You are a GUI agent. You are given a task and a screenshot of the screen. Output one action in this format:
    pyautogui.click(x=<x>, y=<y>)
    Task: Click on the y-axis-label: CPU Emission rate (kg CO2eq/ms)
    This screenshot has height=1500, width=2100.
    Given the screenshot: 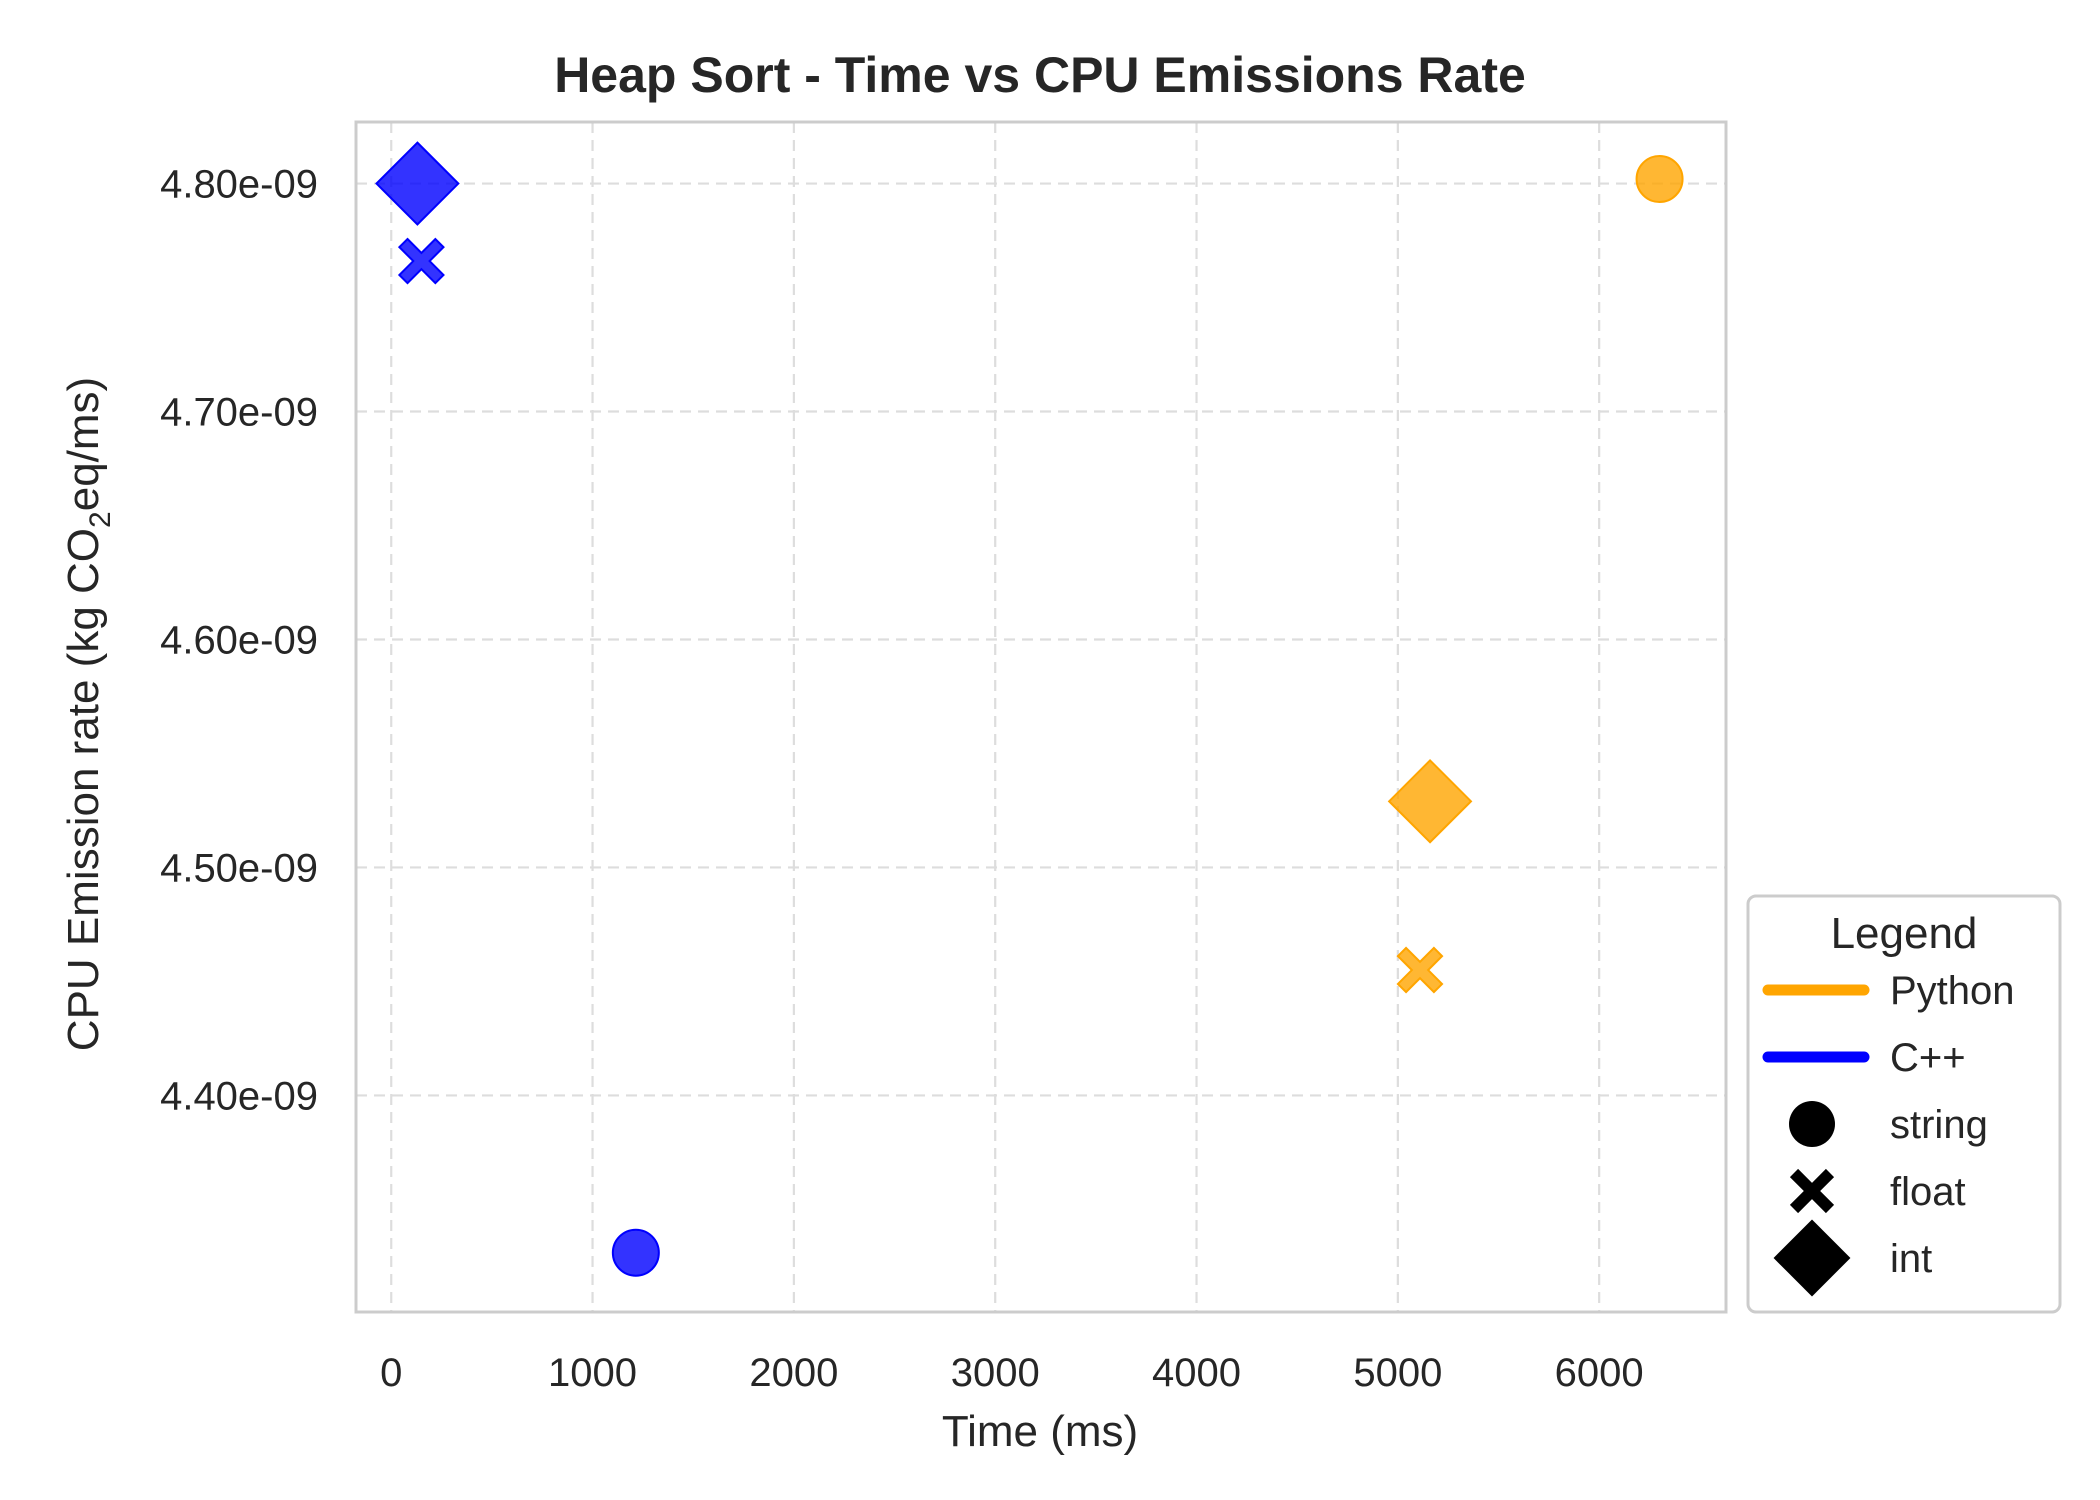 What is the action you would take?
    pyautogui.click(x=88, y=714)
    